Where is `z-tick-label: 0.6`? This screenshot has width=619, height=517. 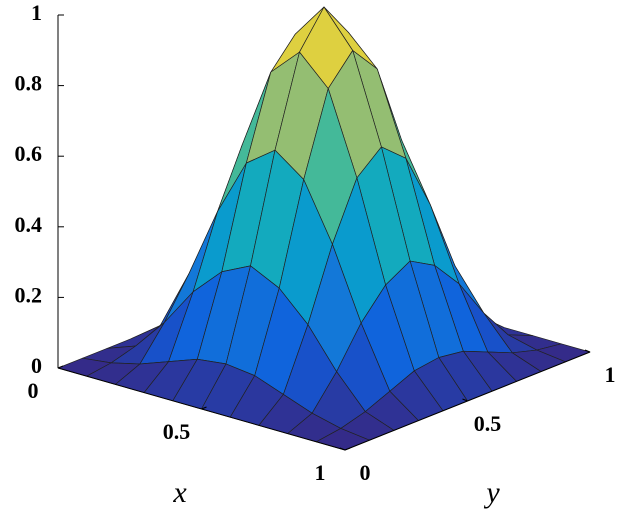
z-tick-label: 0.6 is located at coordinates (29, 153).